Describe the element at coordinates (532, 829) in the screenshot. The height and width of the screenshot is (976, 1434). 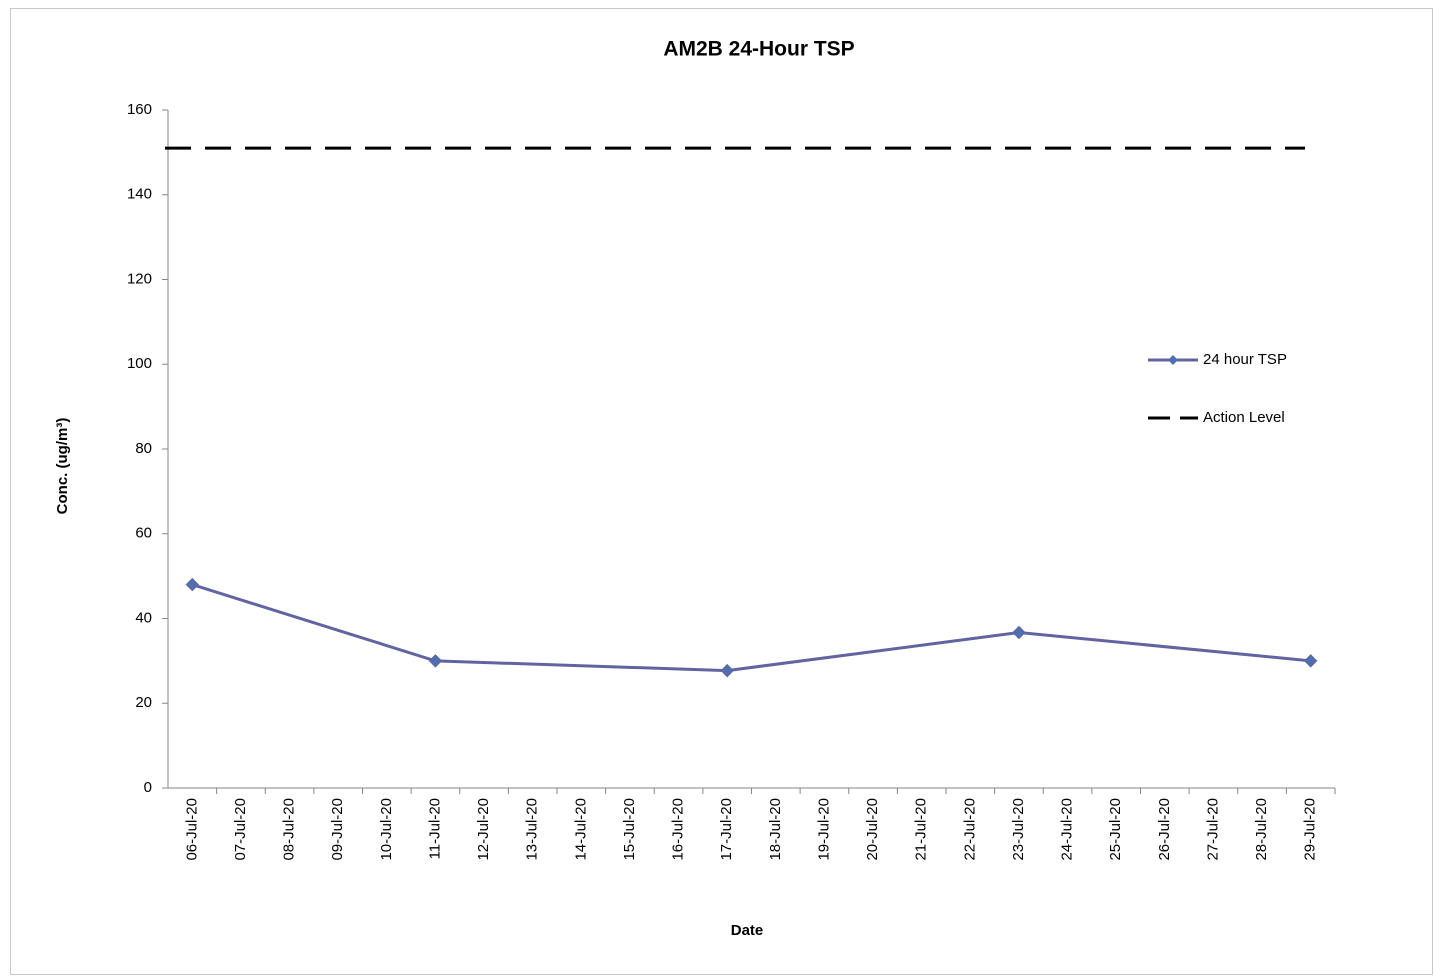
I see `x-tick-label: 13-Jul-20` at that location.